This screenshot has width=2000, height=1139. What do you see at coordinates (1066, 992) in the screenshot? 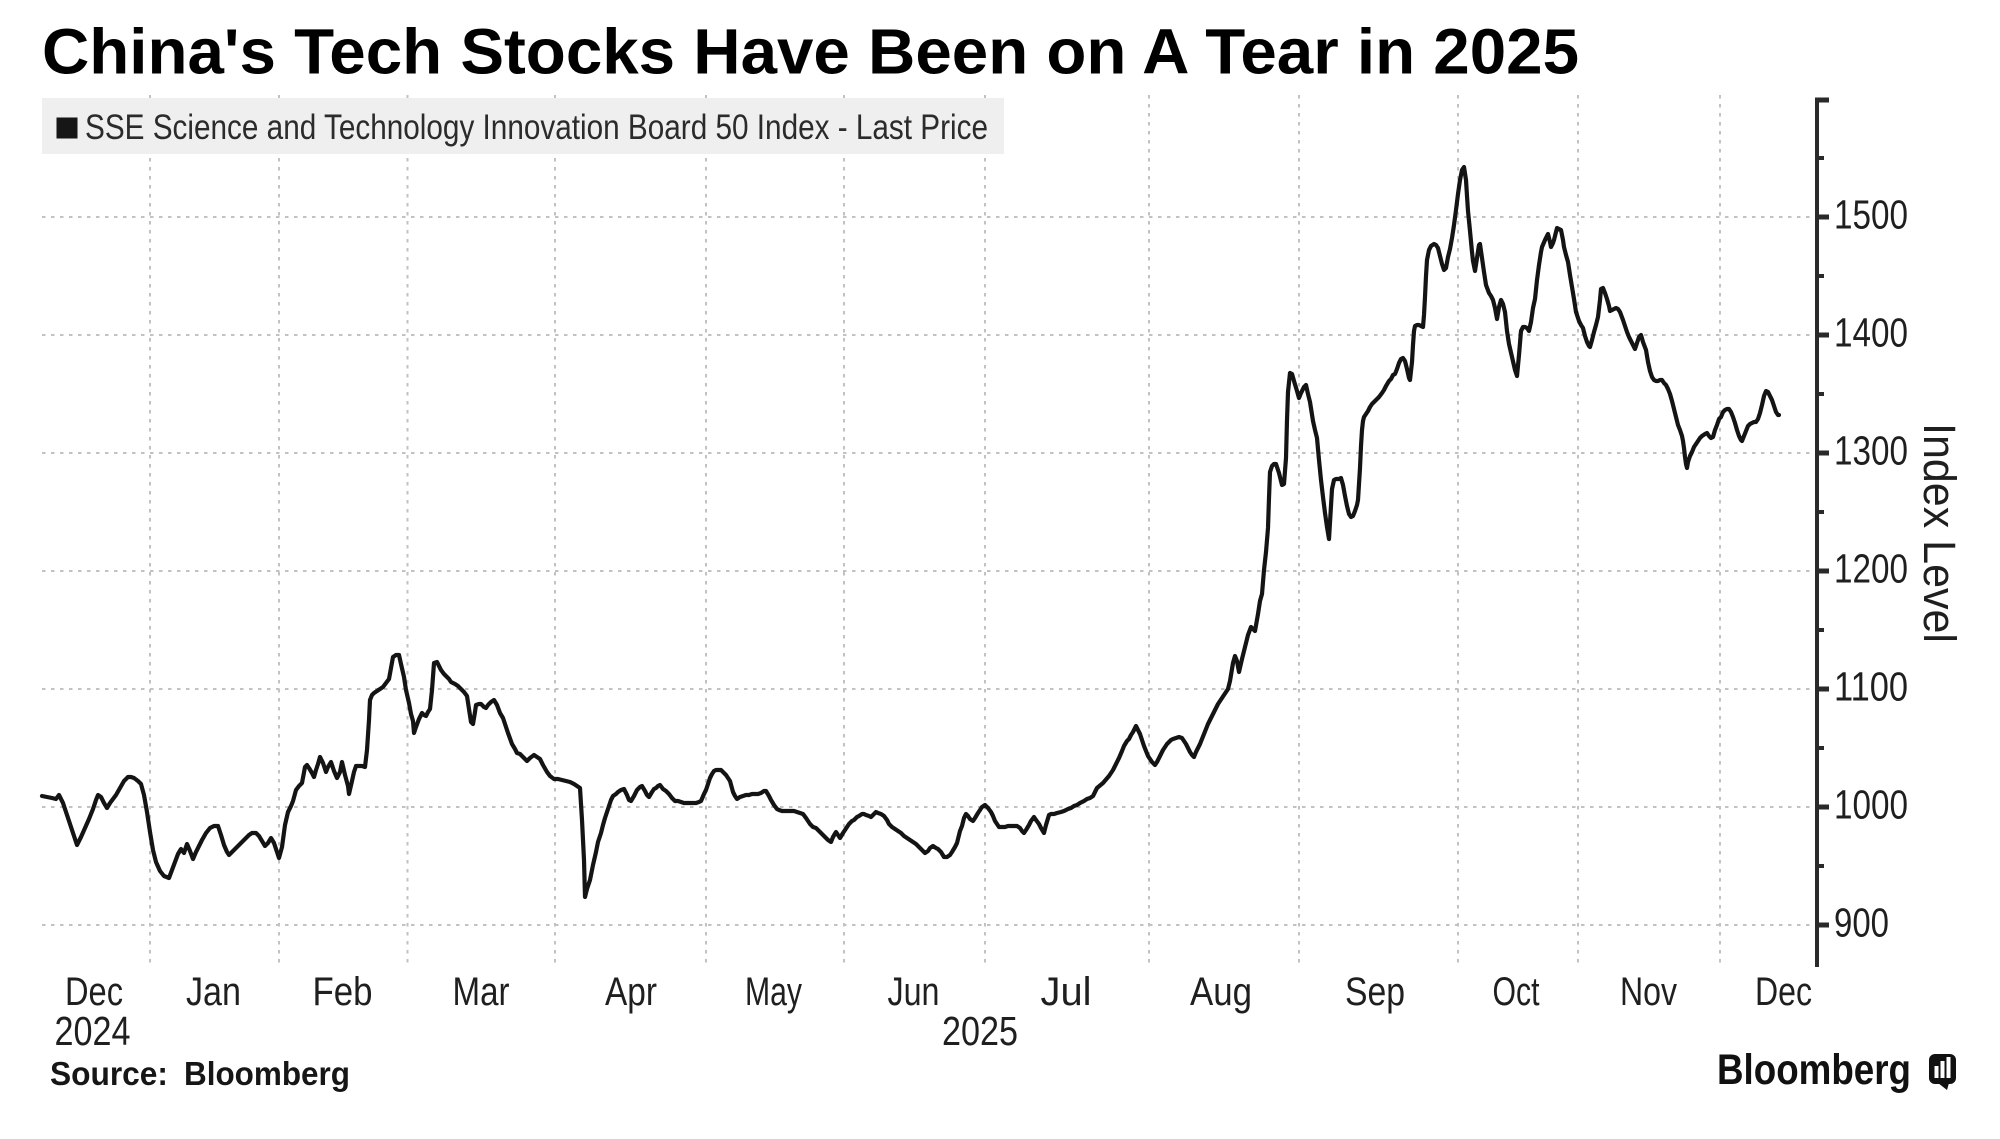
I see `svg-text: Jul` at bounding box center [1066, 992].